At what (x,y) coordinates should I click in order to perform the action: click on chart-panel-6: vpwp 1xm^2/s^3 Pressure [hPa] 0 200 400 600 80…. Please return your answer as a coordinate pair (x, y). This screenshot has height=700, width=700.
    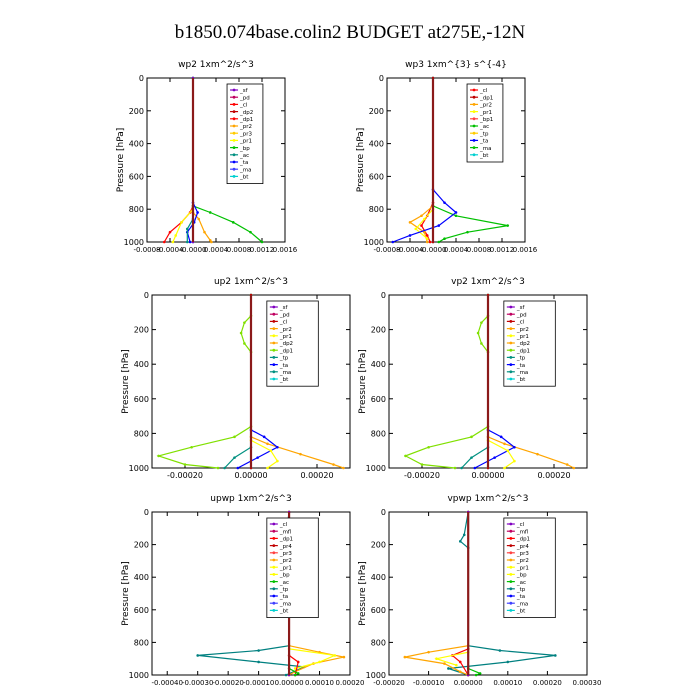
    Looking at the image, I should click on (479, 590).